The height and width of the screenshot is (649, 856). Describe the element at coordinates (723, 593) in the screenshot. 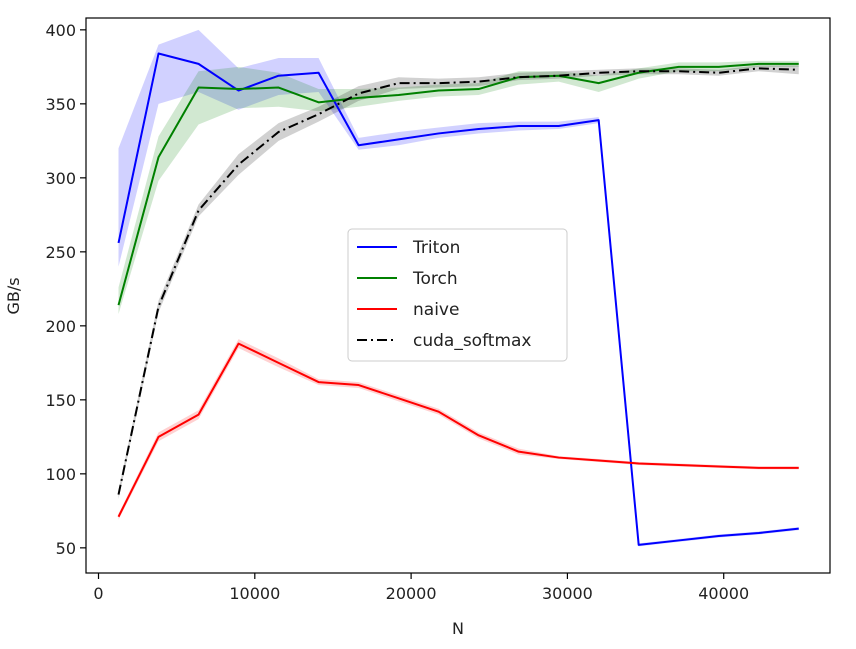

I see `x-tick-label: 40000` at that location.